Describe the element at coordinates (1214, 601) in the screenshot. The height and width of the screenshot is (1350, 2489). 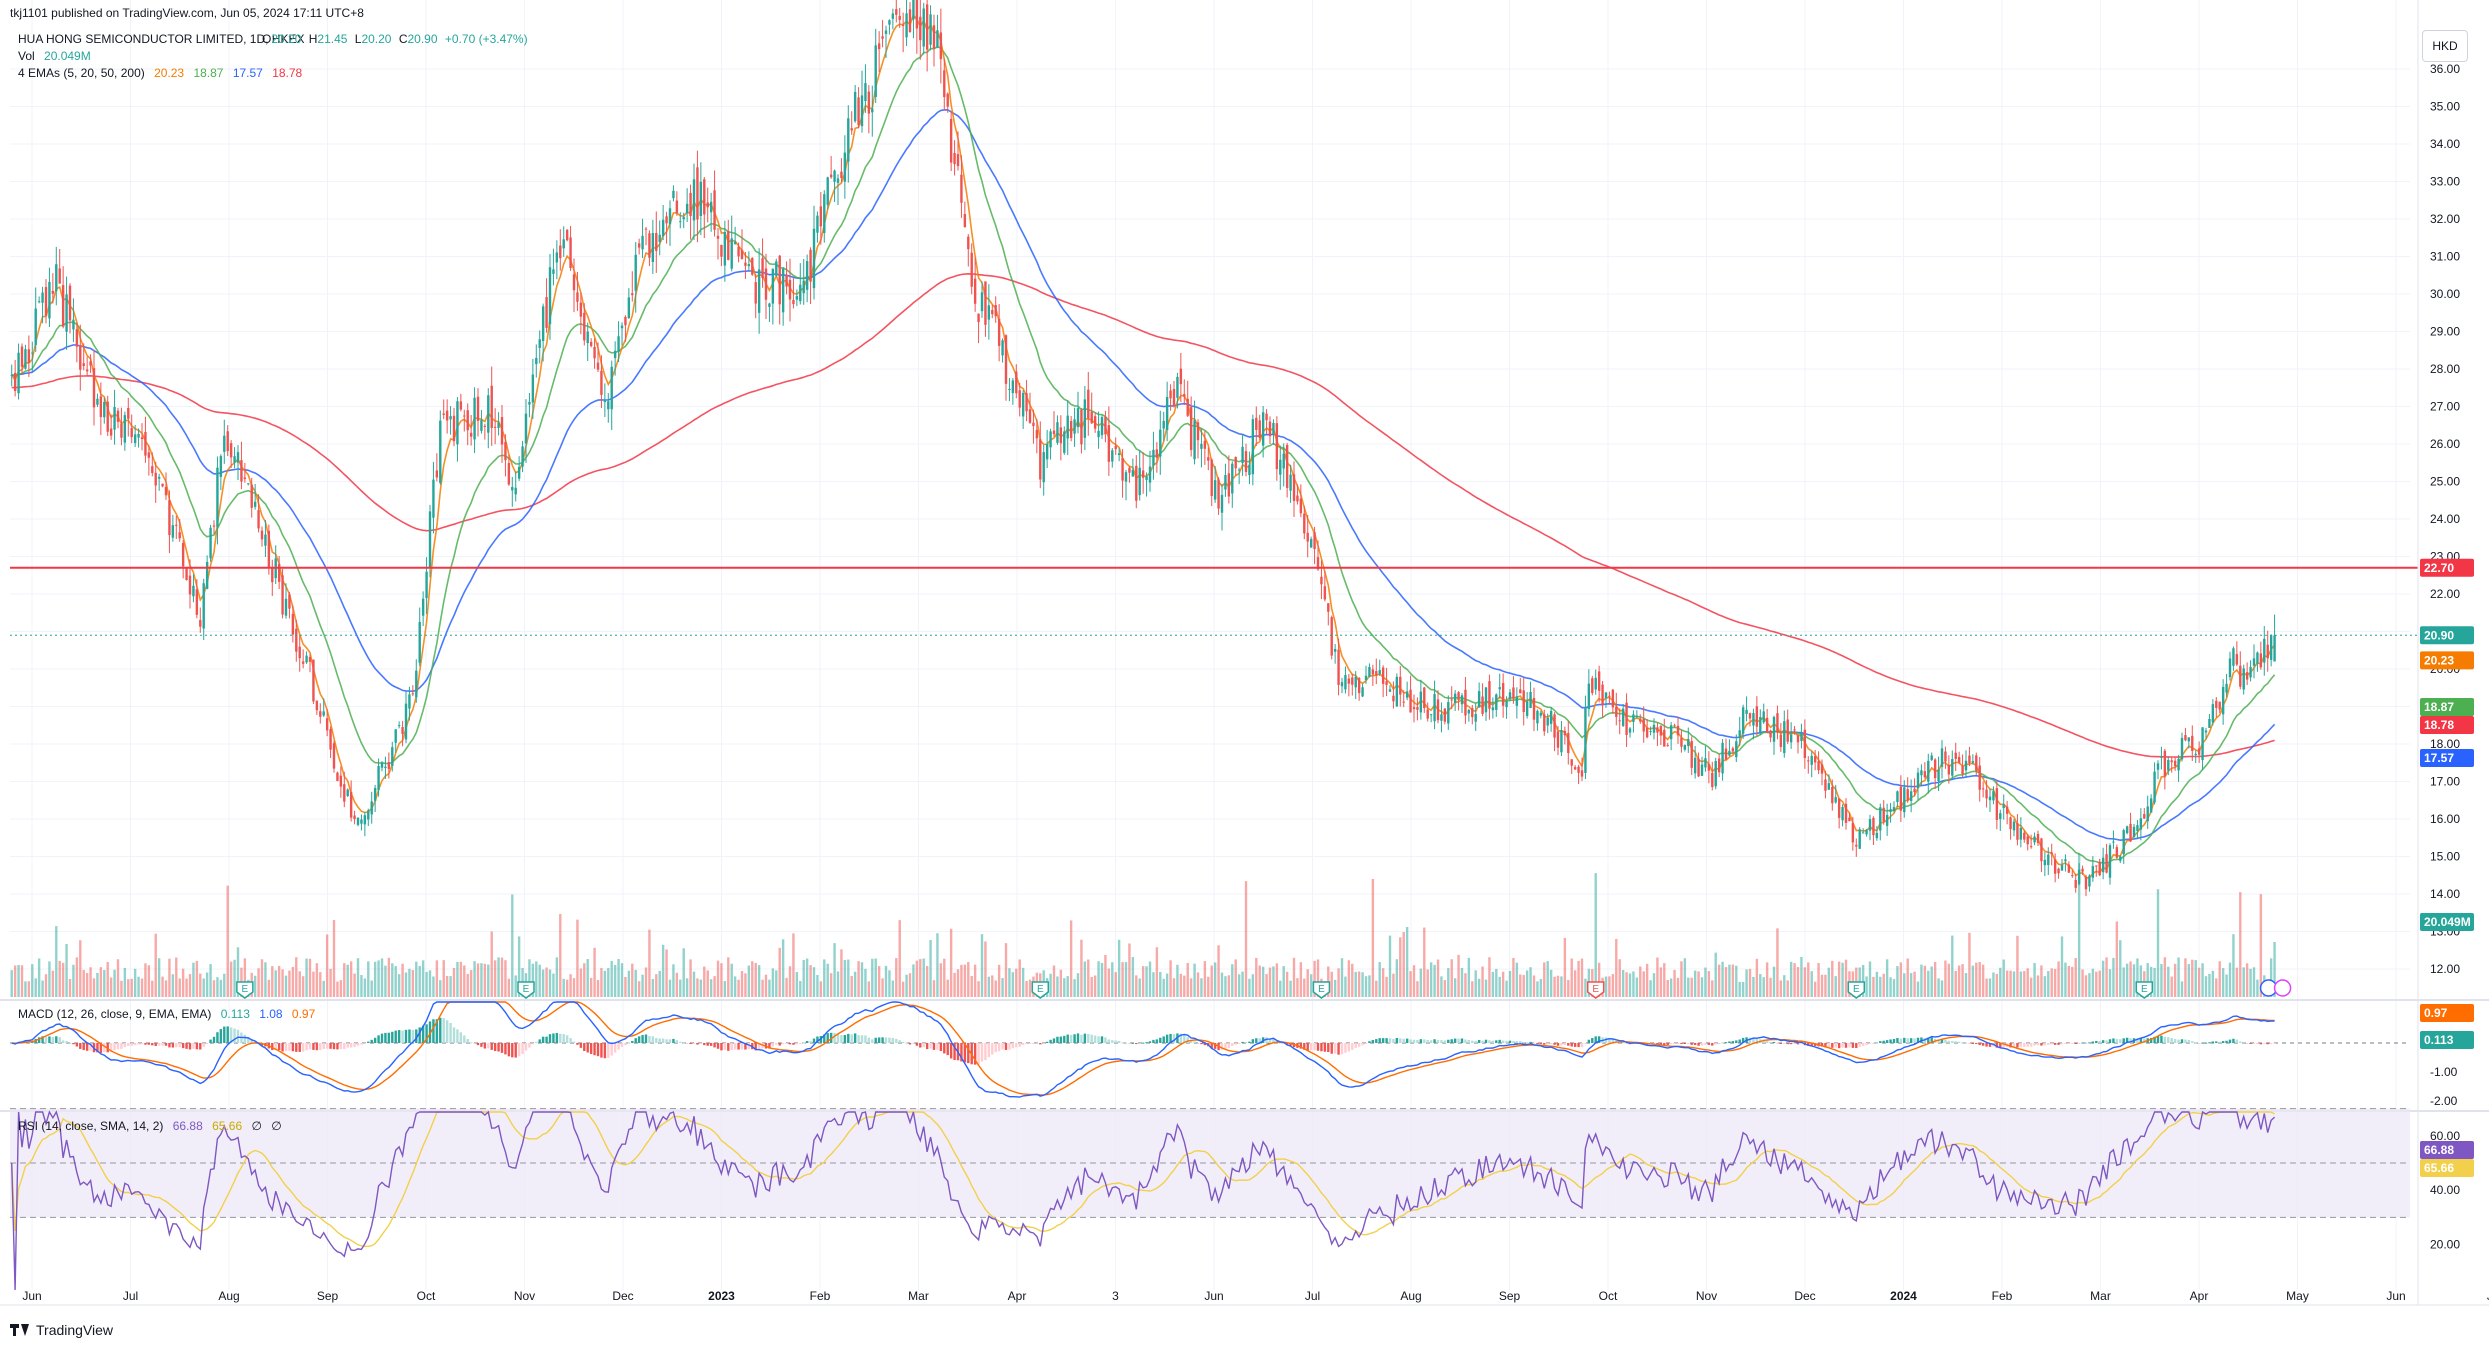
I see `horizontal-level` at that location.